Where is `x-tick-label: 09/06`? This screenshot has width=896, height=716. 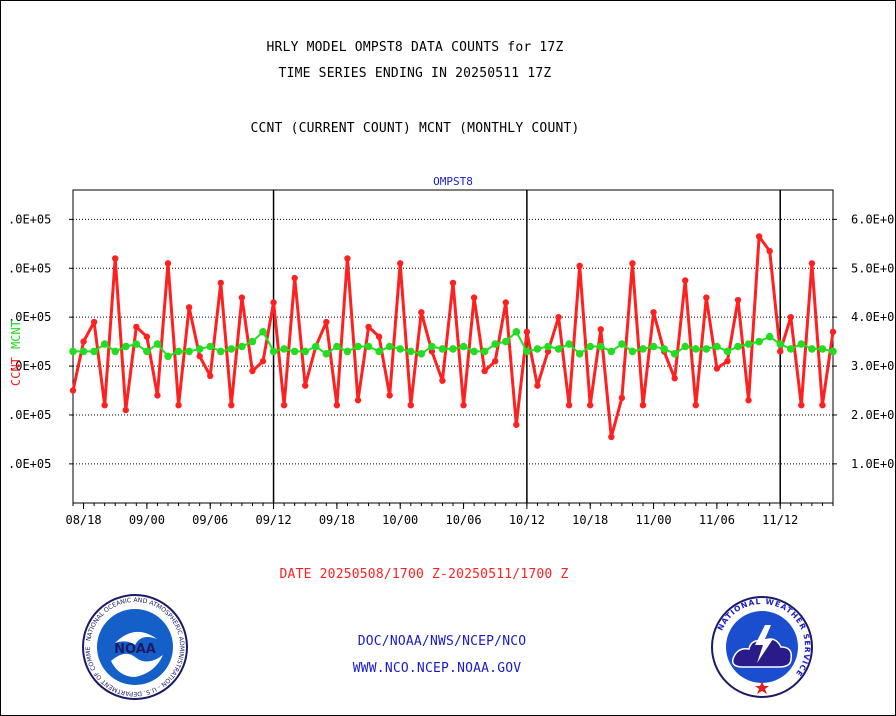 x-tick-label: 09/06 is located at coordinates (210, 520).